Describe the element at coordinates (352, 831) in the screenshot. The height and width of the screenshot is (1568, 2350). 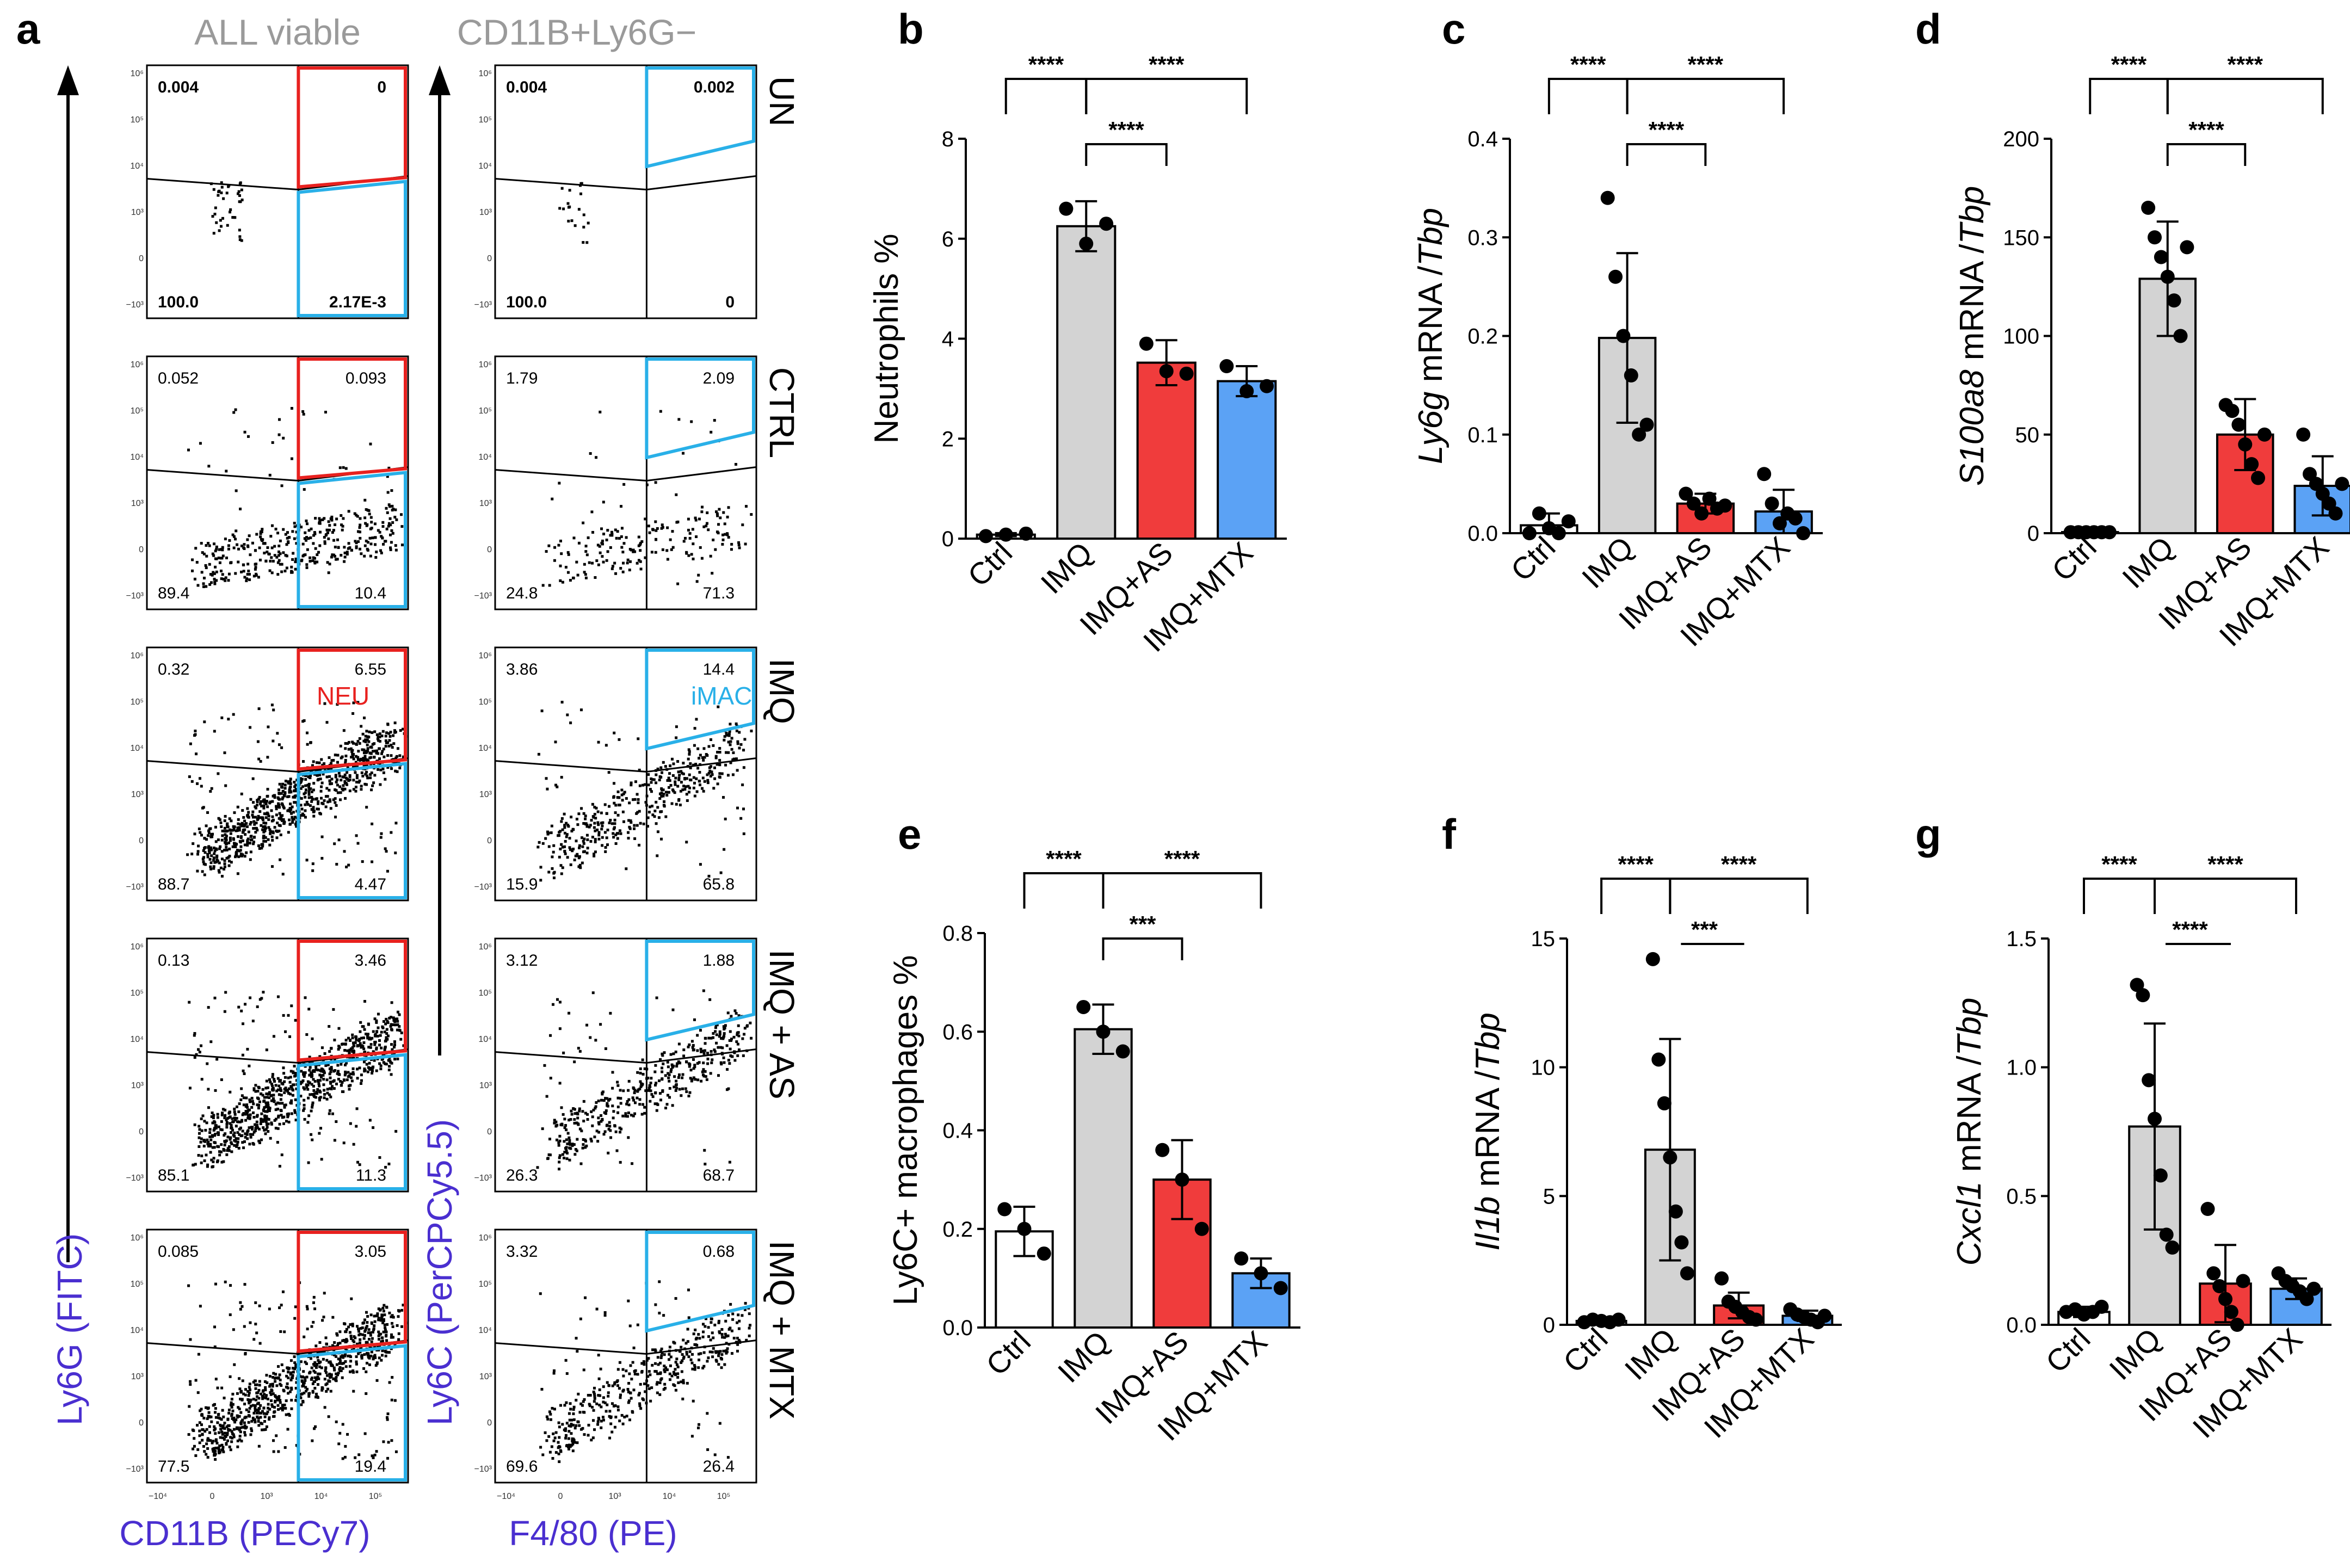
I see `cd11b-gate` at that location.